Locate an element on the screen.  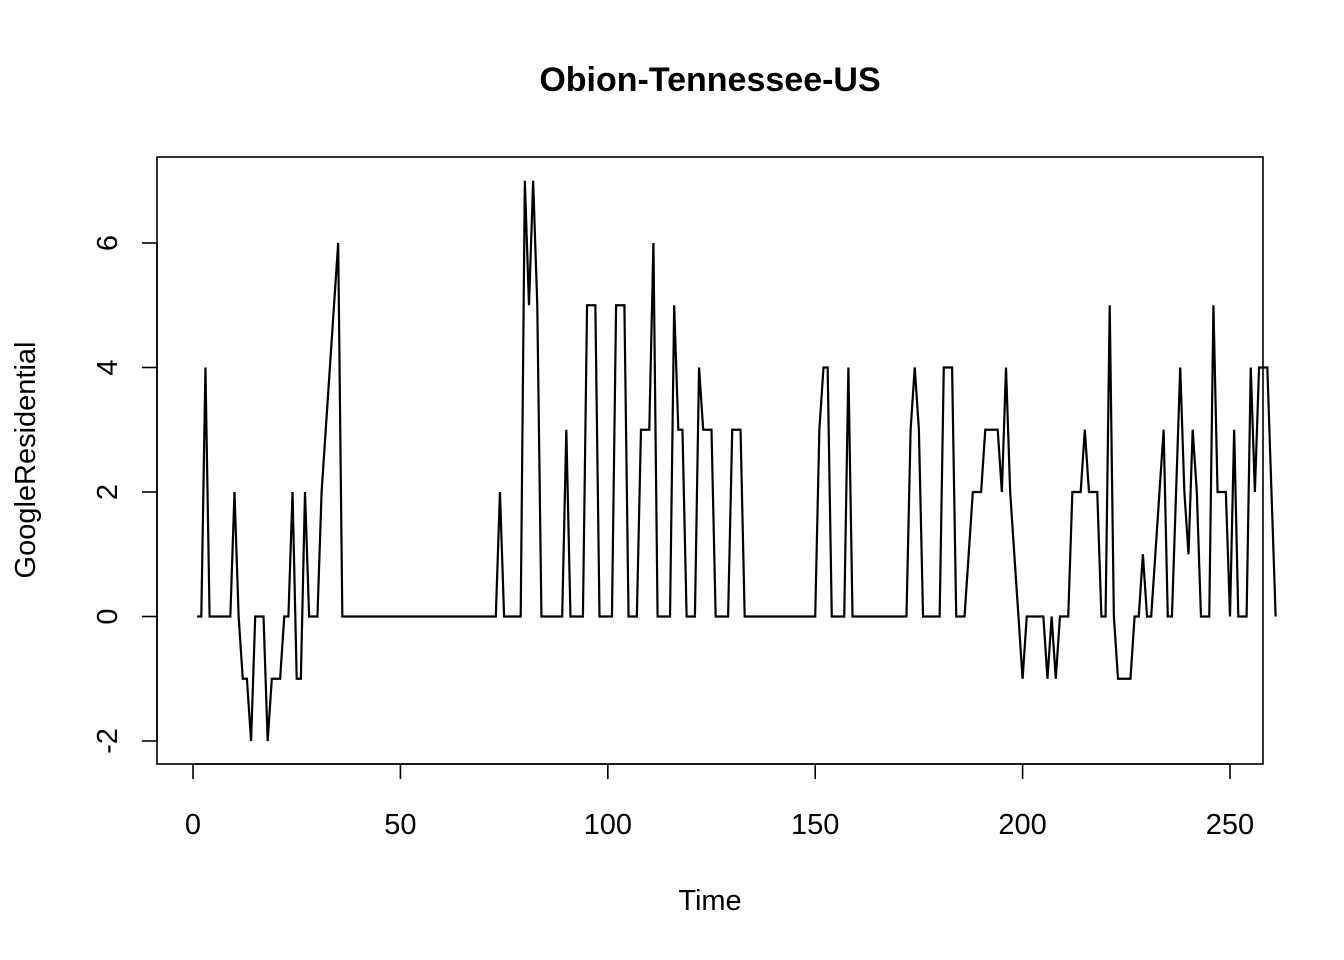
x-tick-label: 150 is located at coordinates (815, 825).